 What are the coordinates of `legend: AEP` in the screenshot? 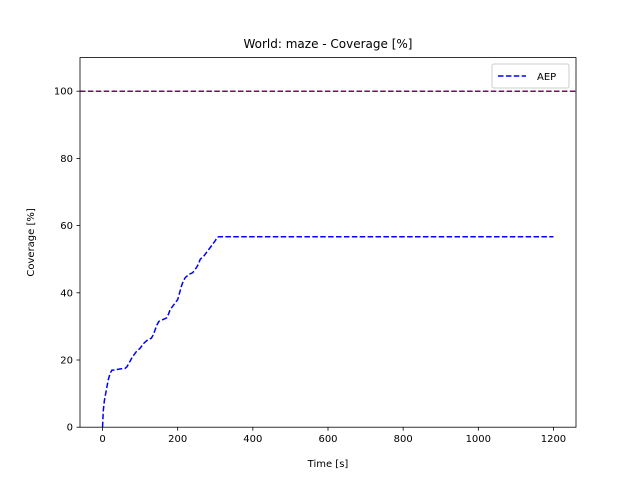 It's located at (530, 76).